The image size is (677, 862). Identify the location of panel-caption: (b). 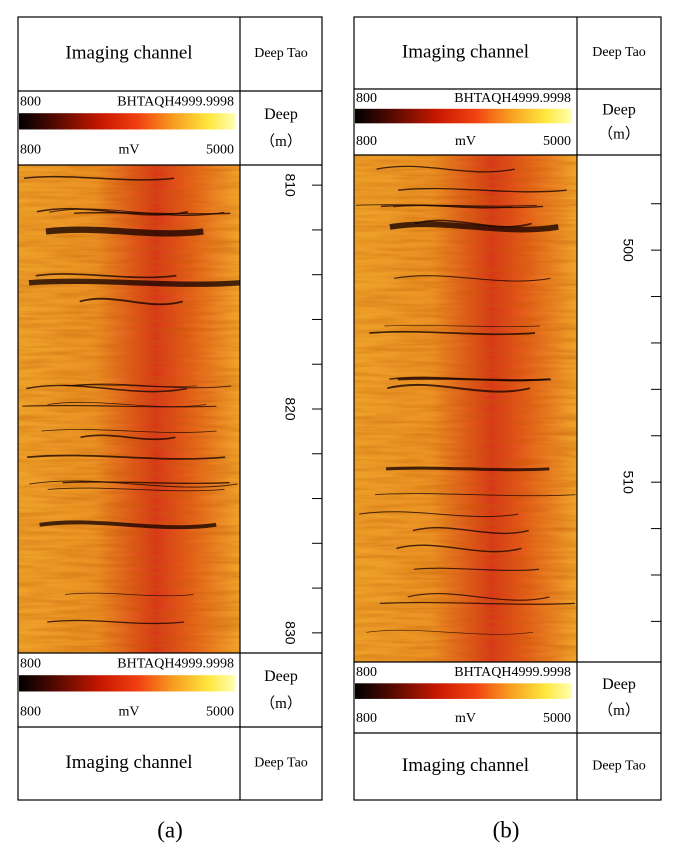
(506, 829).